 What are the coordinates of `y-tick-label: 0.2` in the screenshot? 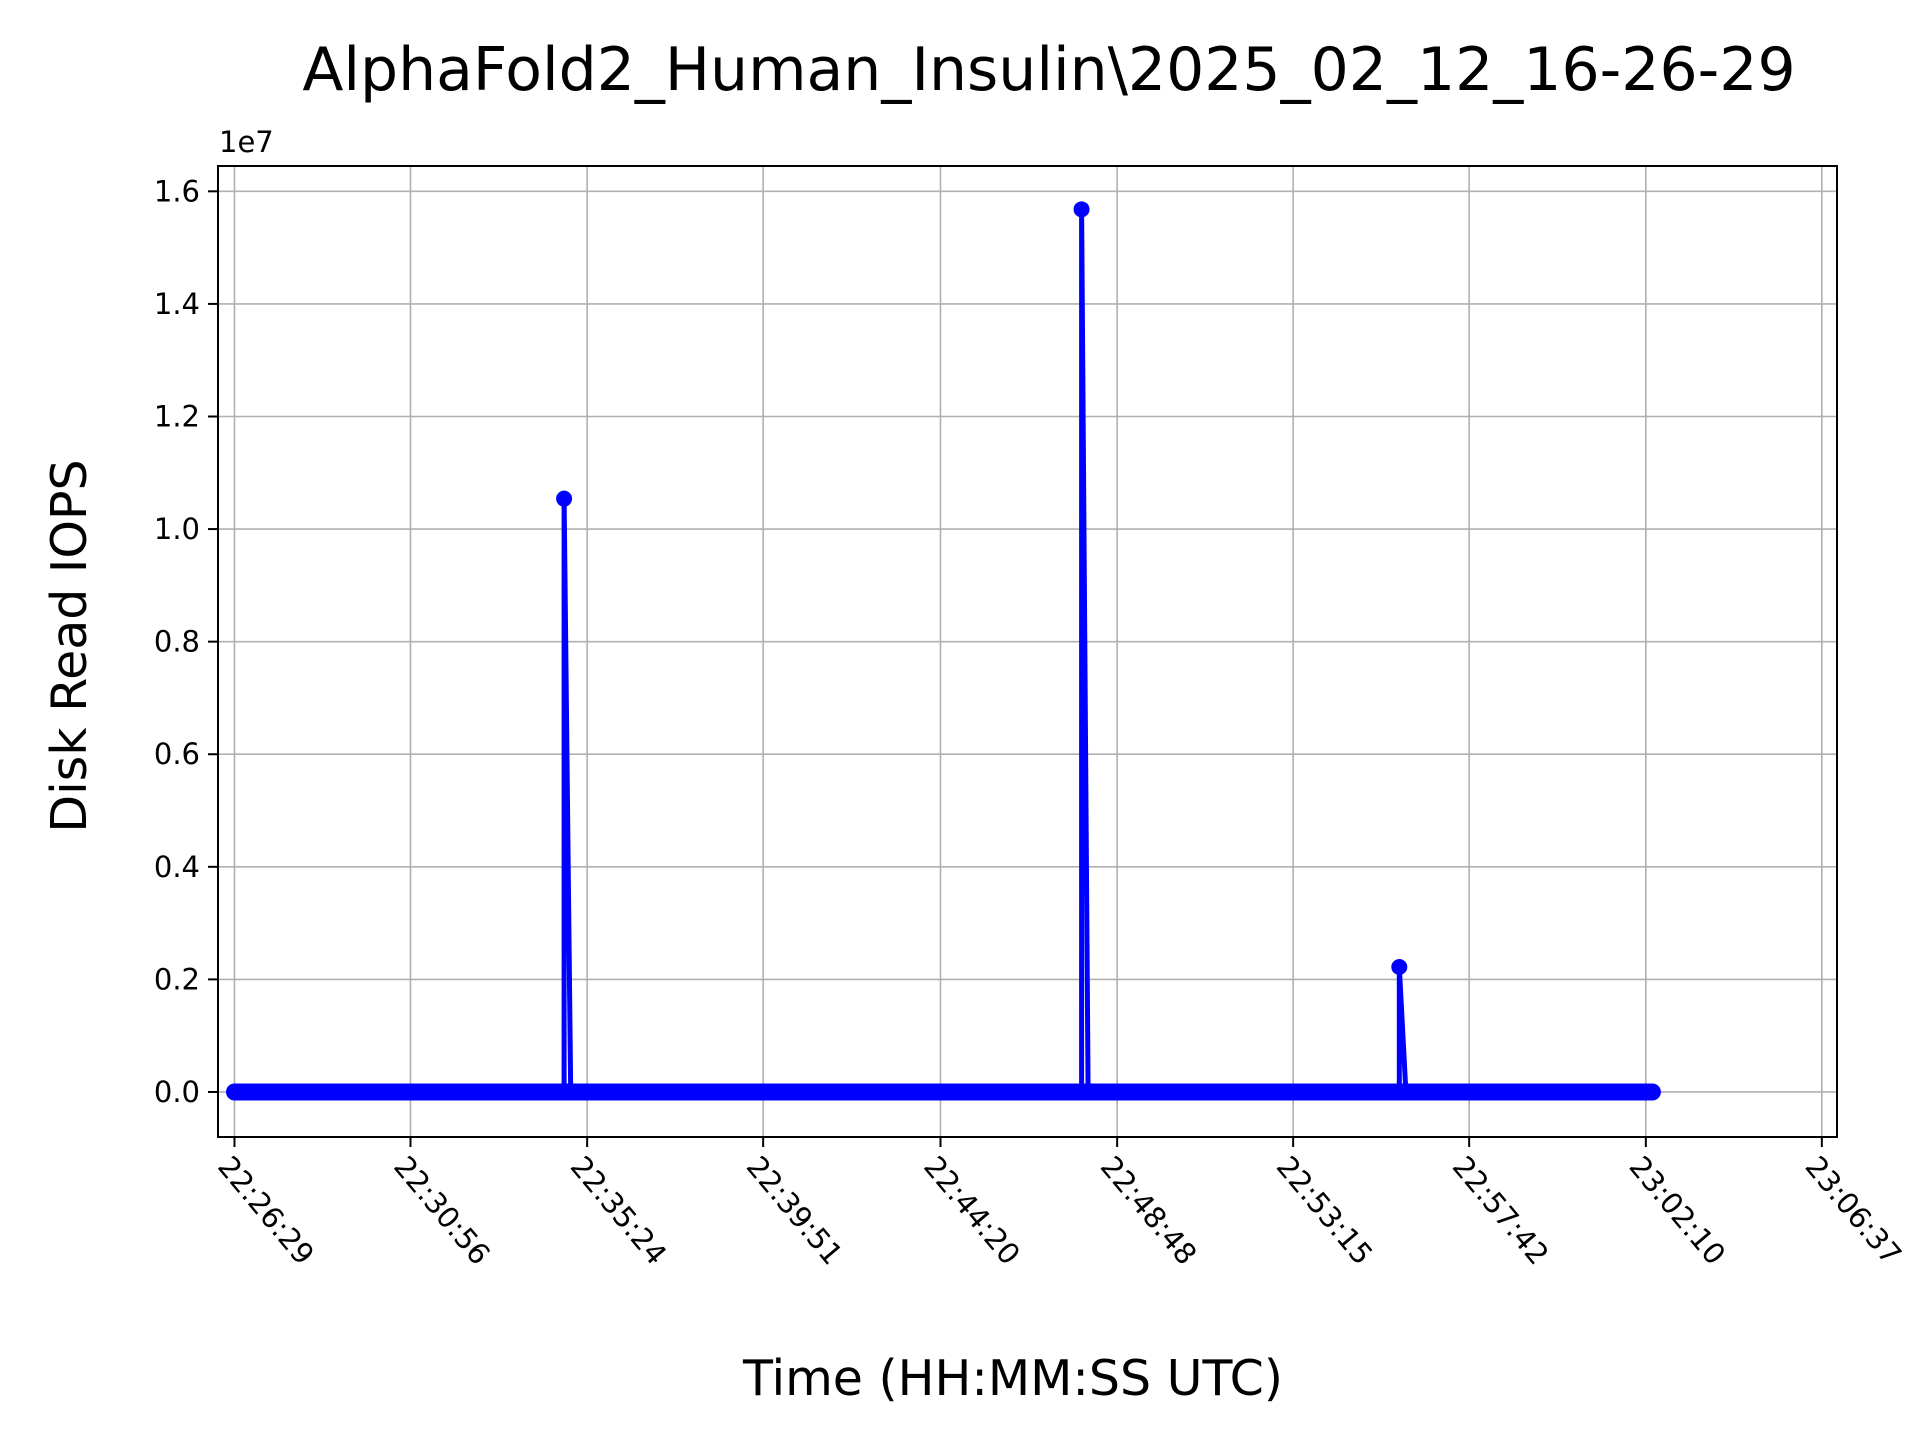 It's located at (177, 979).